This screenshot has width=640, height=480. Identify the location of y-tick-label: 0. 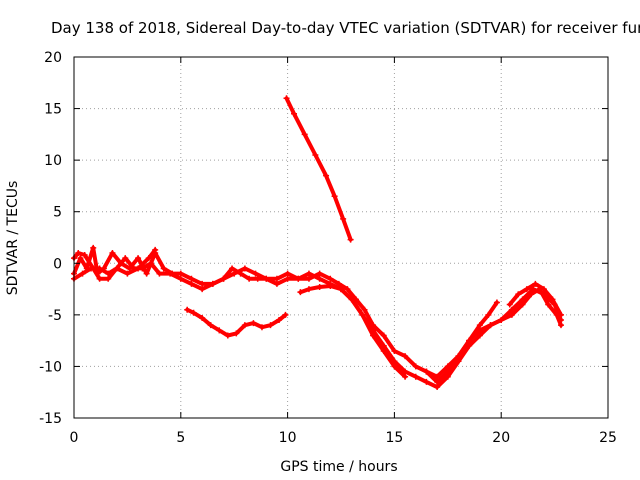
(57, 264).